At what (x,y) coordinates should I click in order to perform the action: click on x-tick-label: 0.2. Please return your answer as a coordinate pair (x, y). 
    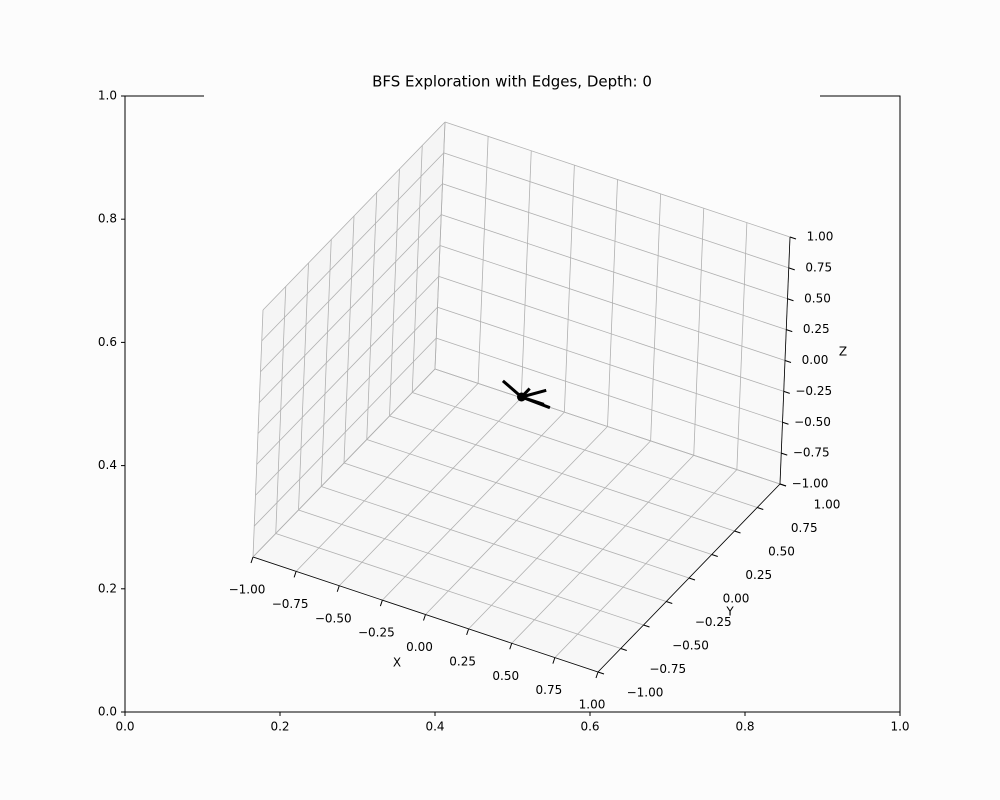
    Looking at the image, I should click on (279, 727).